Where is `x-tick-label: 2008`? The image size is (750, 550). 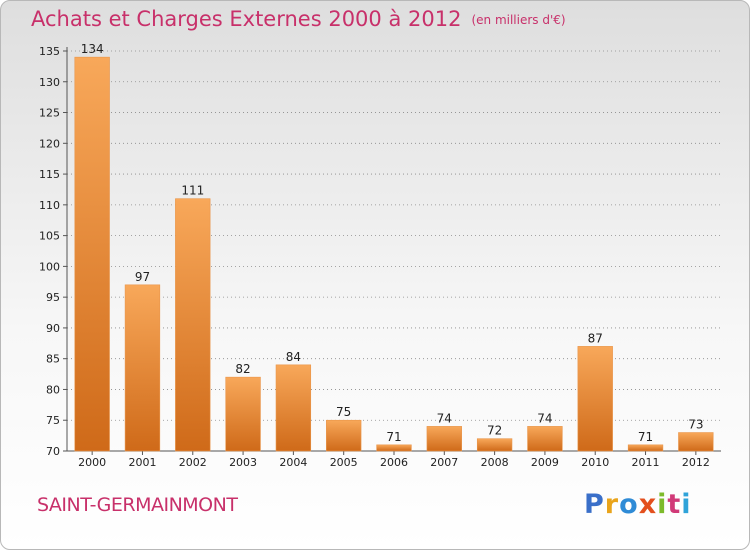
x-tick-label: 2008 is located at coordinates (495, 462).